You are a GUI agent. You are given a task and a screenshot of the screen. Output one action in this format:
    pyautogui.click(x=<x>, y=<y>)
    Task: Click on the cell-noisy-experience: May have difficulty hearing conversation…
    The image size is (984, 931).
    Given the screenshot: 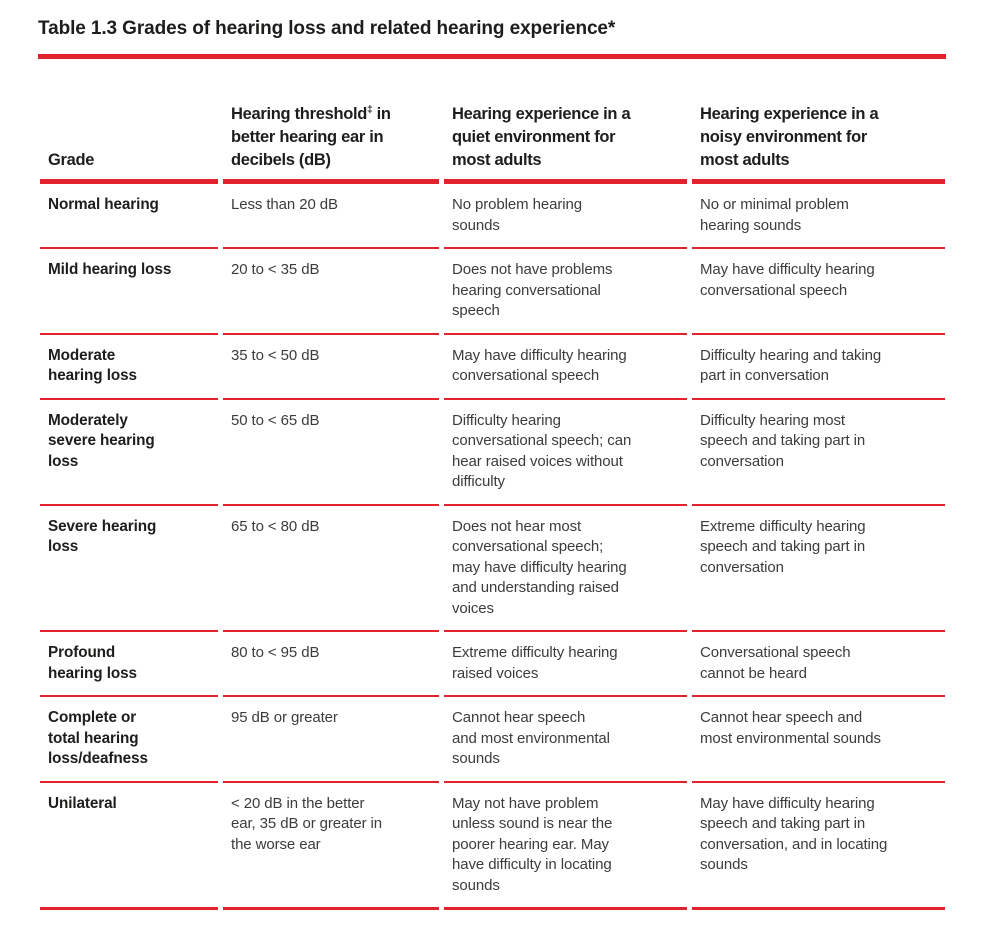 What is the action you would take?
    pyautogui.click(x=818, y=292)
    